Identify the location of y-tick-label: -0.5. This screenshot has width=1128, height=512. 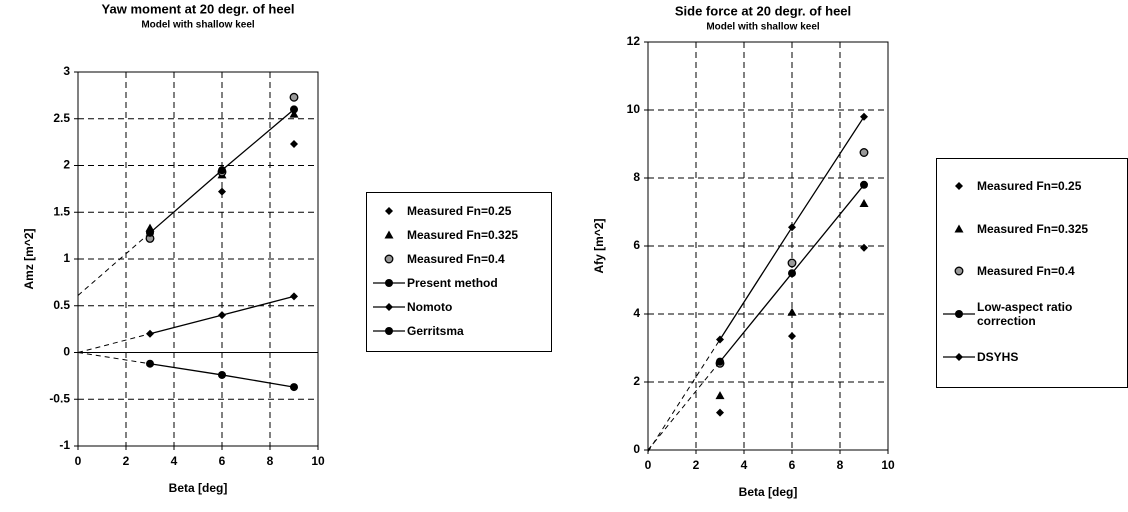
(59, 398).